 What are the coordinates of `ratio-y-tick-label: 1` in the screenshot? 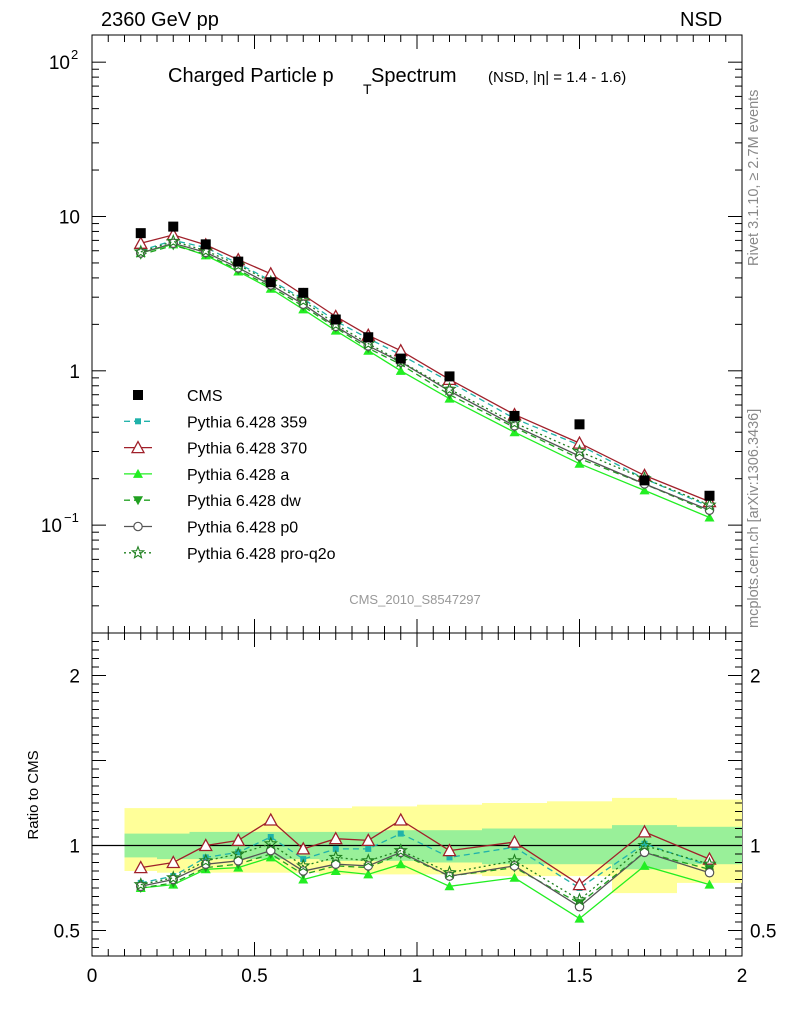 It's located at (74, 847).